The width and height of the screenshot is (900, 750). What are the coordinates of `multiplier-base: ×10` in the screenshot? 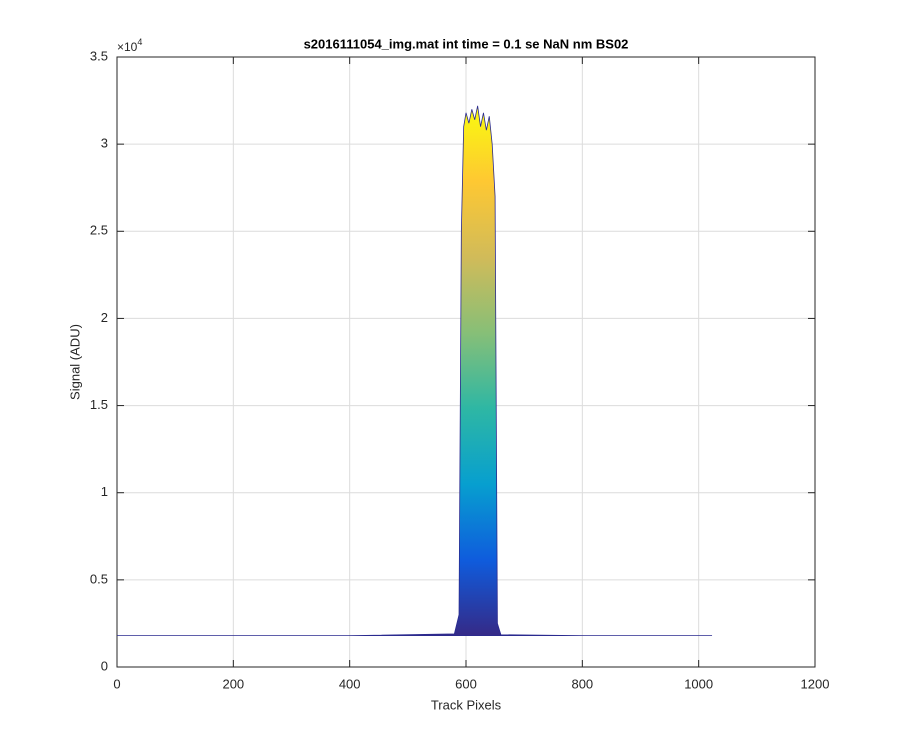 It's located at (127, 47).